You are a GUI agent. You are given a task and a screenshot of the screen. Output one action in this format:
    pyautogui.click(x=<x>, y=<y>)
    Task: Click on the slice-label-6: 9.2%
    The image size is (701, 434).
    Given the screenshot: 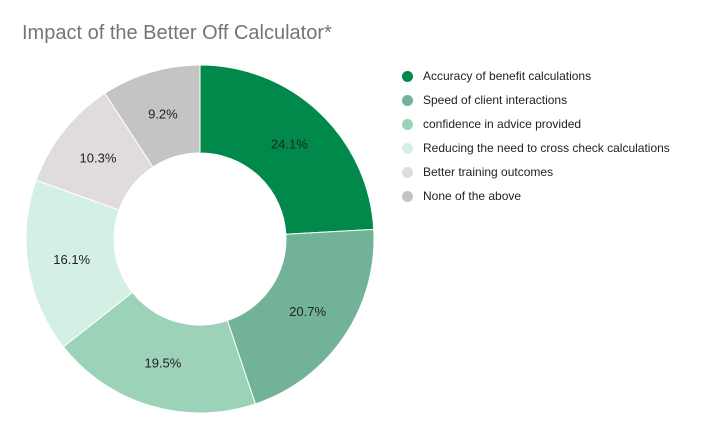 What is the action you would take?
    pyautogui.click(x=163, y=113)
    